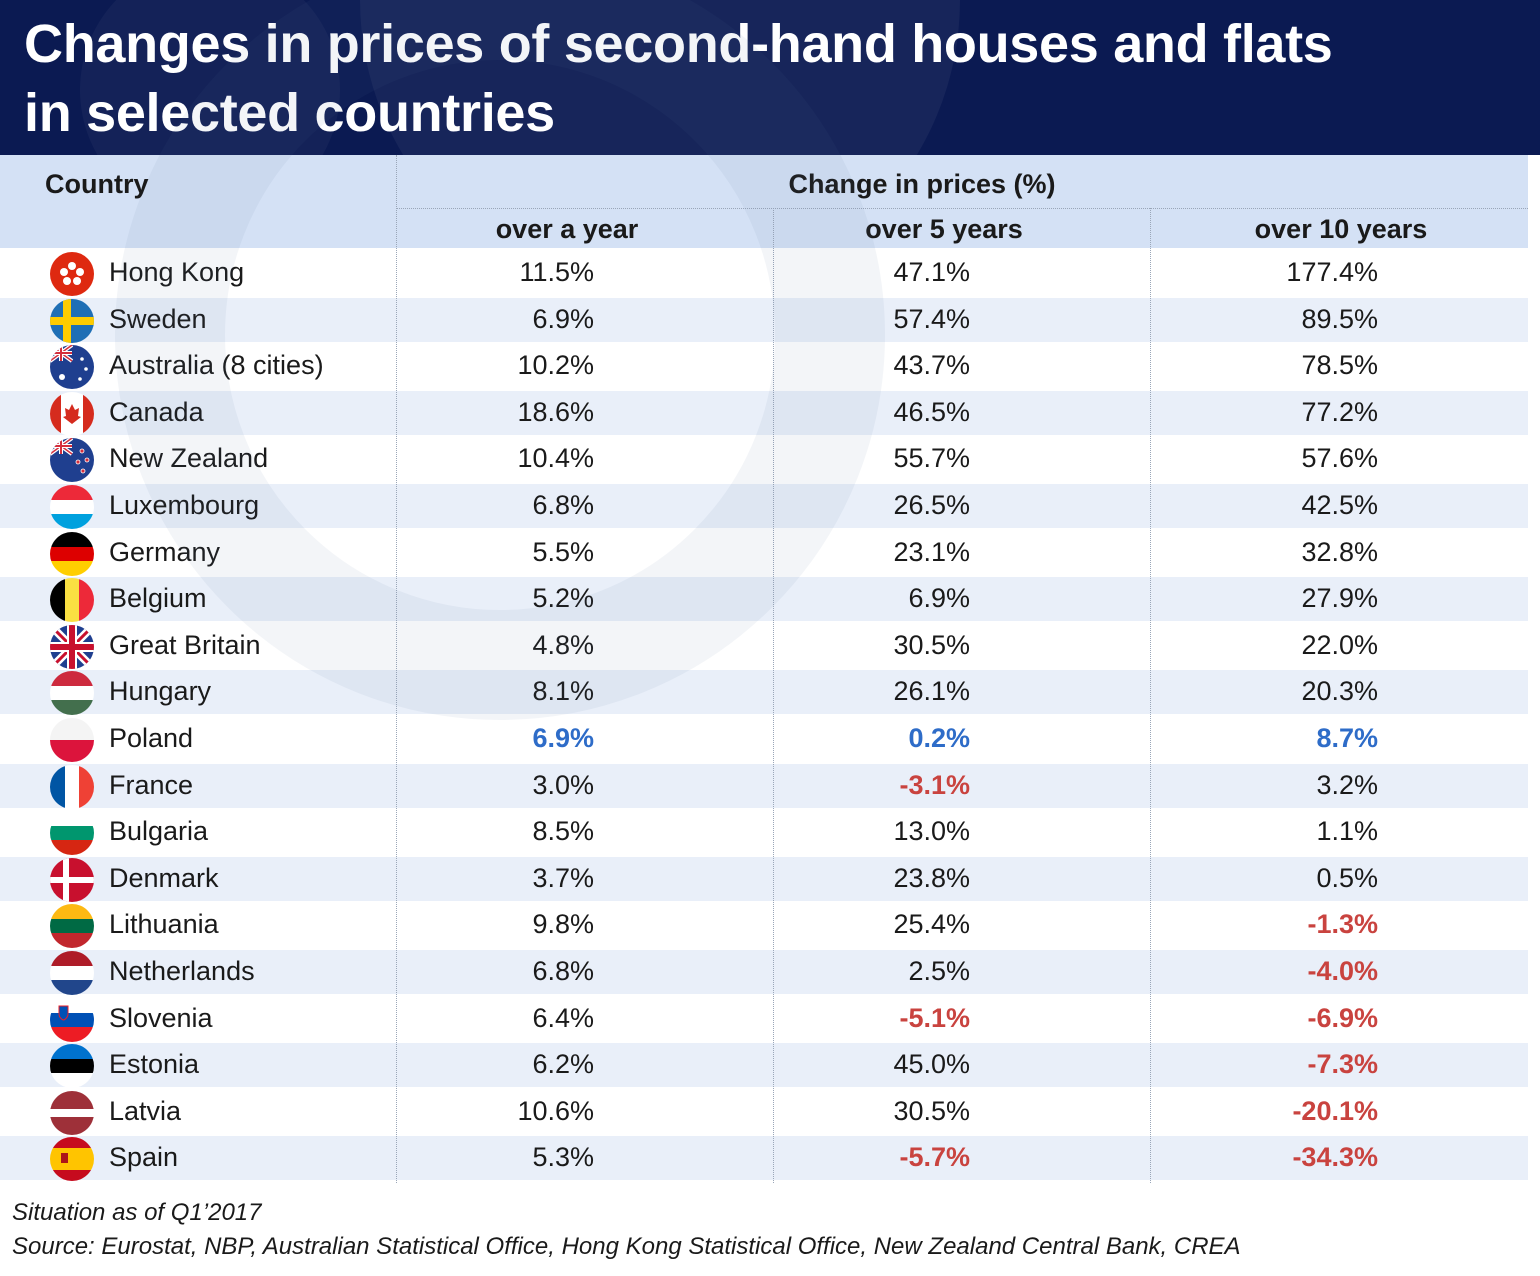  I want to click on footnote: Situation as of Q1’2017, so click(137, 1212).